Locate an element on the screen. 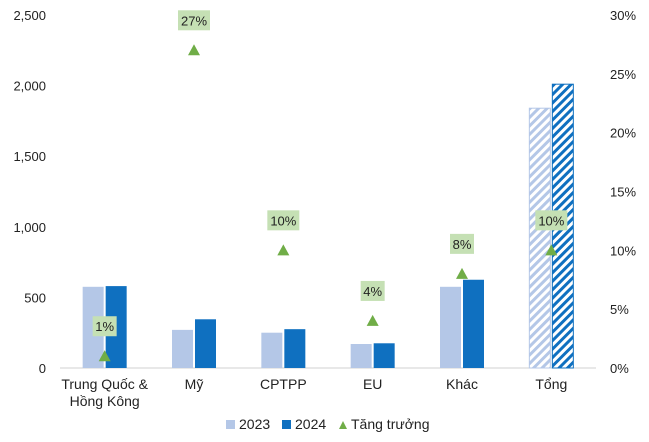 Image resolution: width=649 pixels, height=442 pixels. left-axis-tick-label: 2,000 is located at coordinates (29, 86).